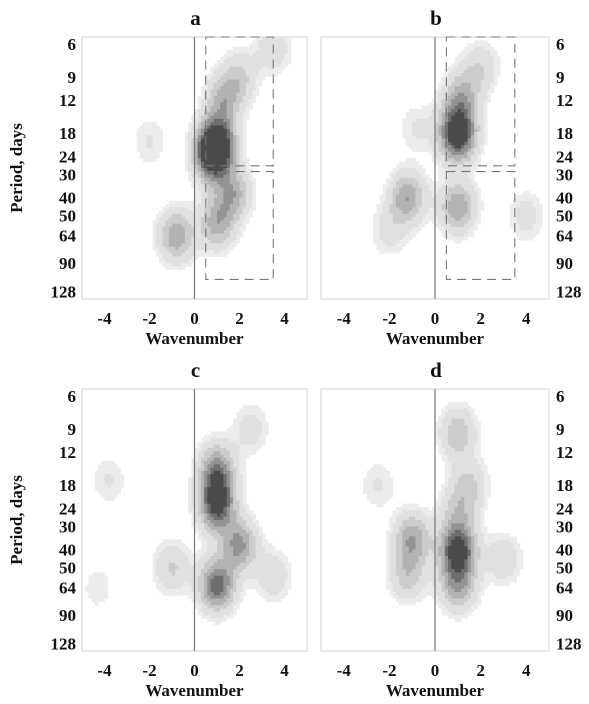 This screenshot has height=704, width=589. What do you see at coordinates (72, 396) in the screenshot?
I see `y-tick-label: 6` at bounding box center [72, 396].